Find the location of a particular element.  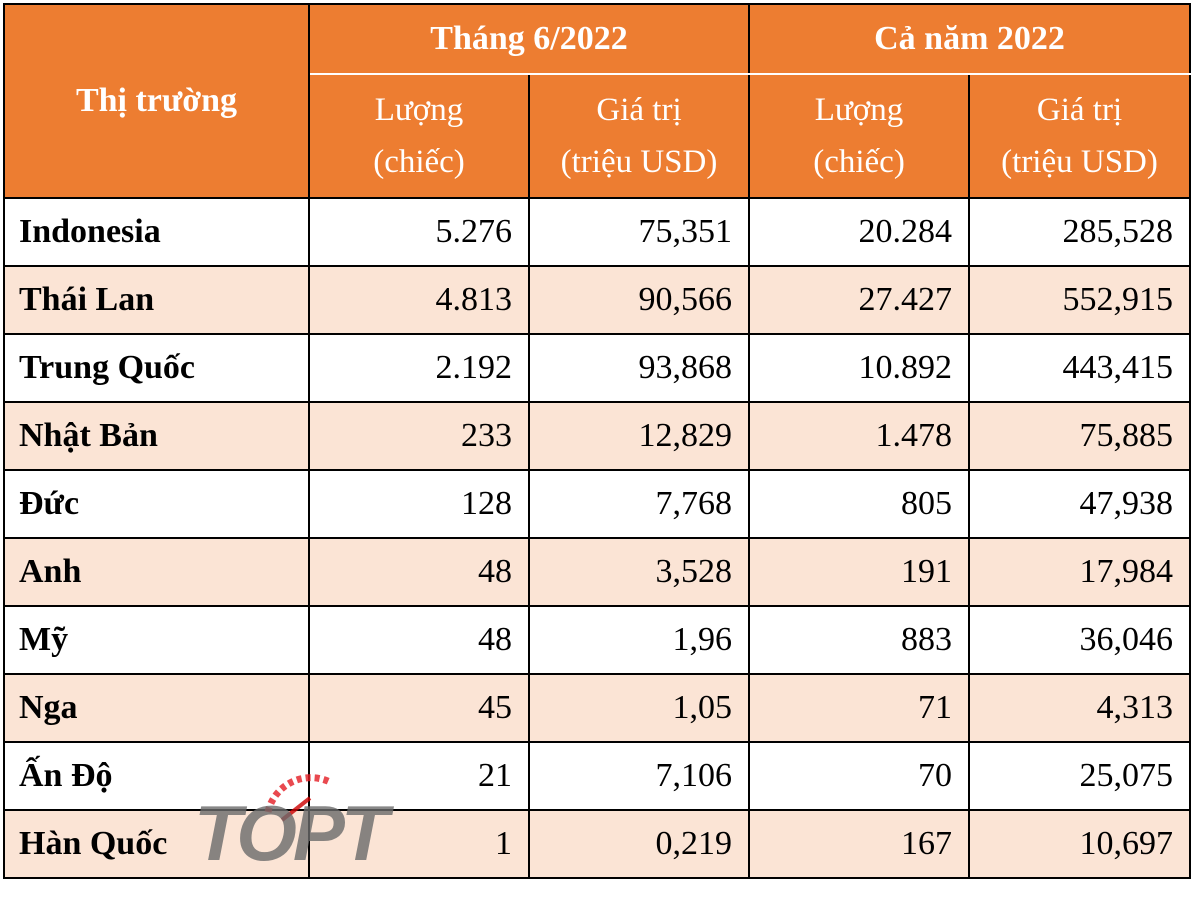

june-qty: 45 is located at coordinates (419, 708).